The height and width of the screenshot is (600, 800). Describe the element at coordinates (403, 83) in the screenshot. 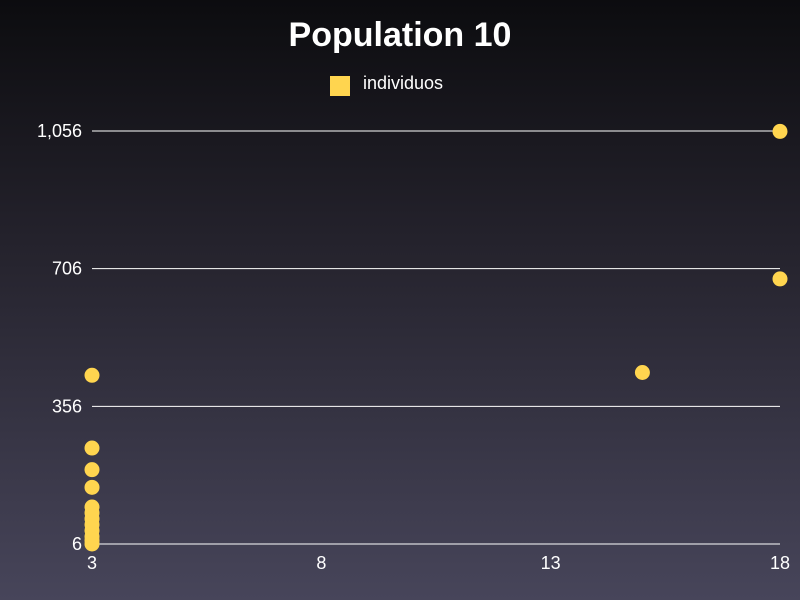

I see `legend-label: individuos` at that location.